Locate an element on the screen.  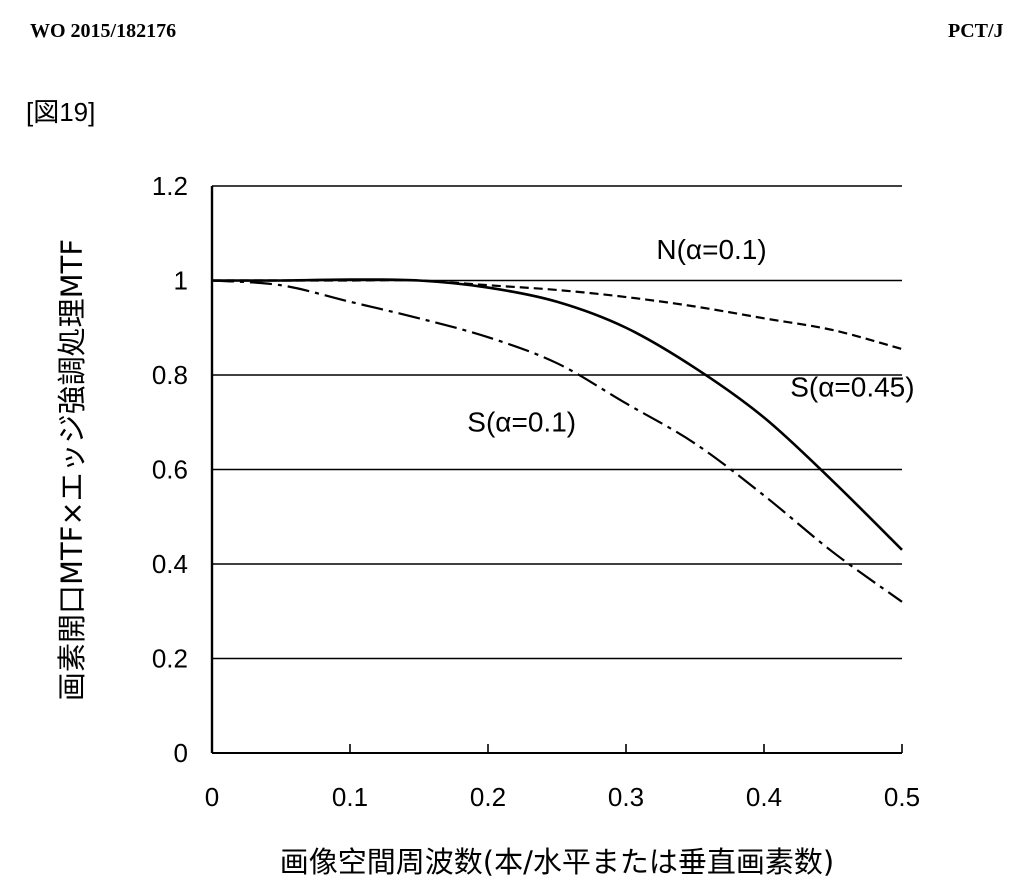
y-tick-label: 0.6 is located at coordinates (170, 470).